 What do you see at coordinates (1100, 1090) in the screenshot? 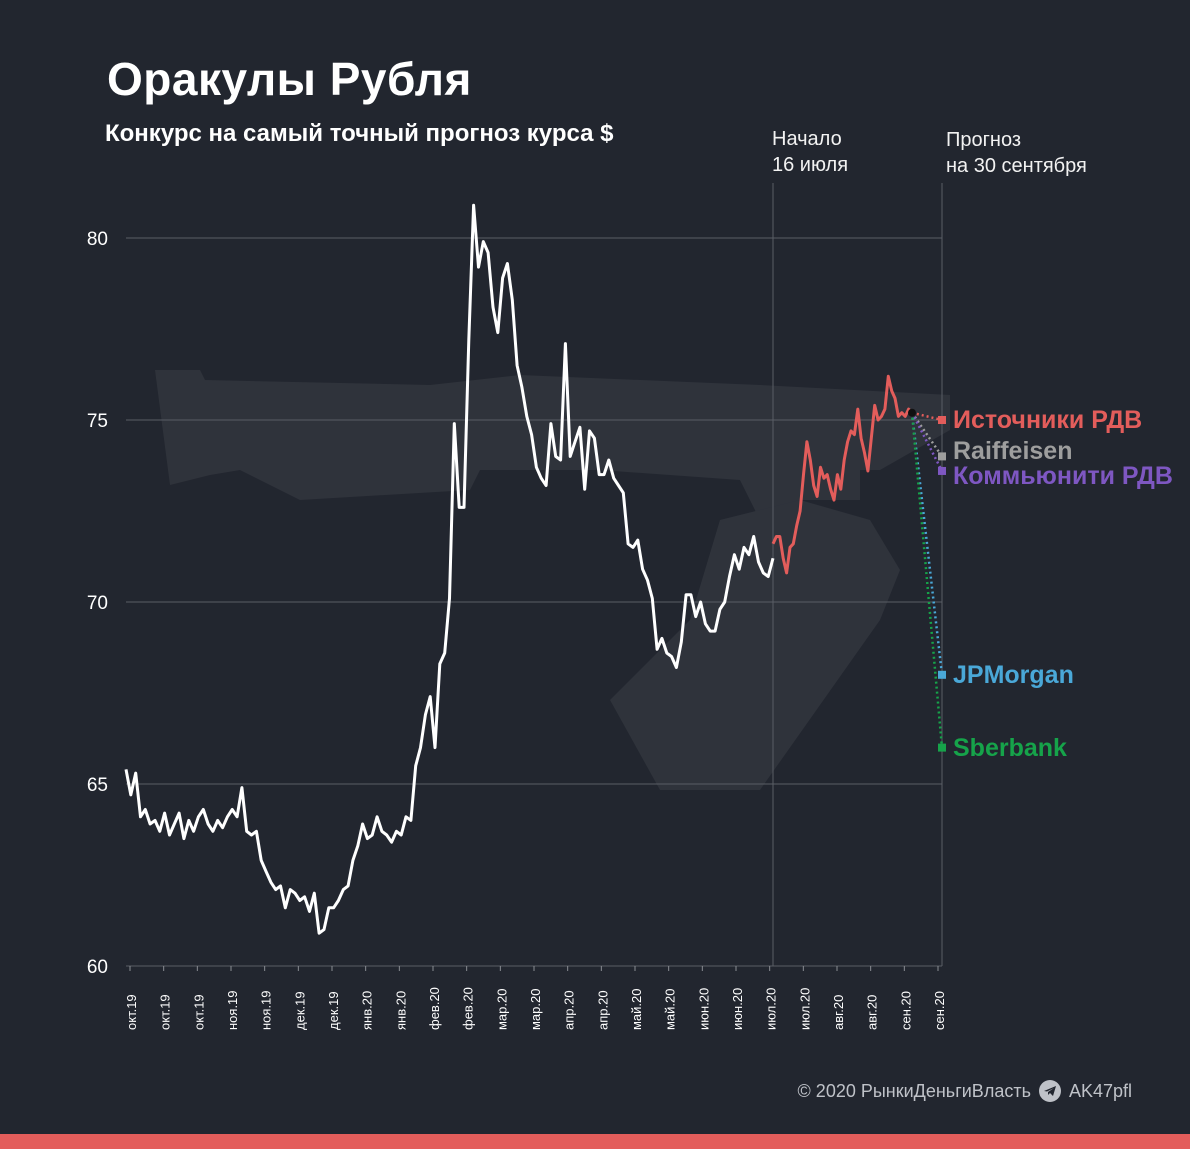
I see `telegram-handle: AK47pfl` at bounding box center [1100, 1090].